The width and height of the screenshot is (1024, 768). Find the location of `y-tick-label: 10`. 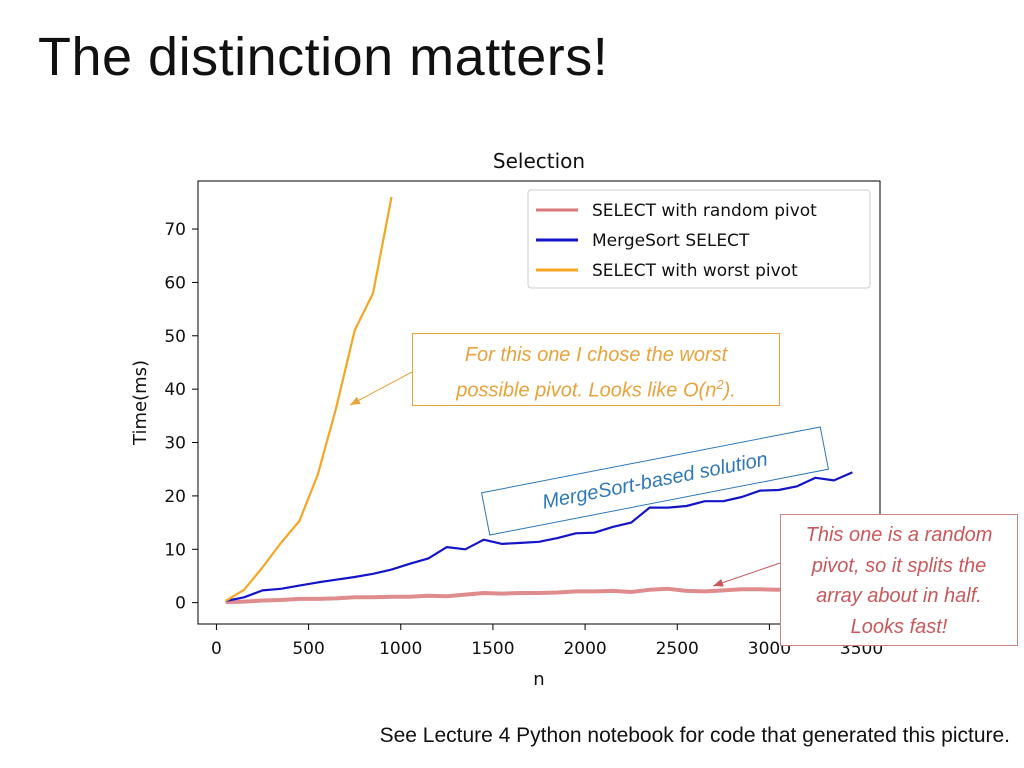

y-tick-label: 10 is located at coordinates (175, 550).